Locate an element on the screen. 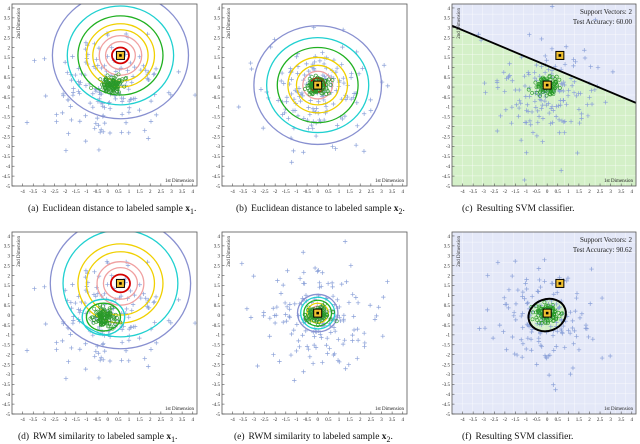 This screenshot has width=640, height=444. y-tick-label: 1.5 is located at coordinates (217, 58).